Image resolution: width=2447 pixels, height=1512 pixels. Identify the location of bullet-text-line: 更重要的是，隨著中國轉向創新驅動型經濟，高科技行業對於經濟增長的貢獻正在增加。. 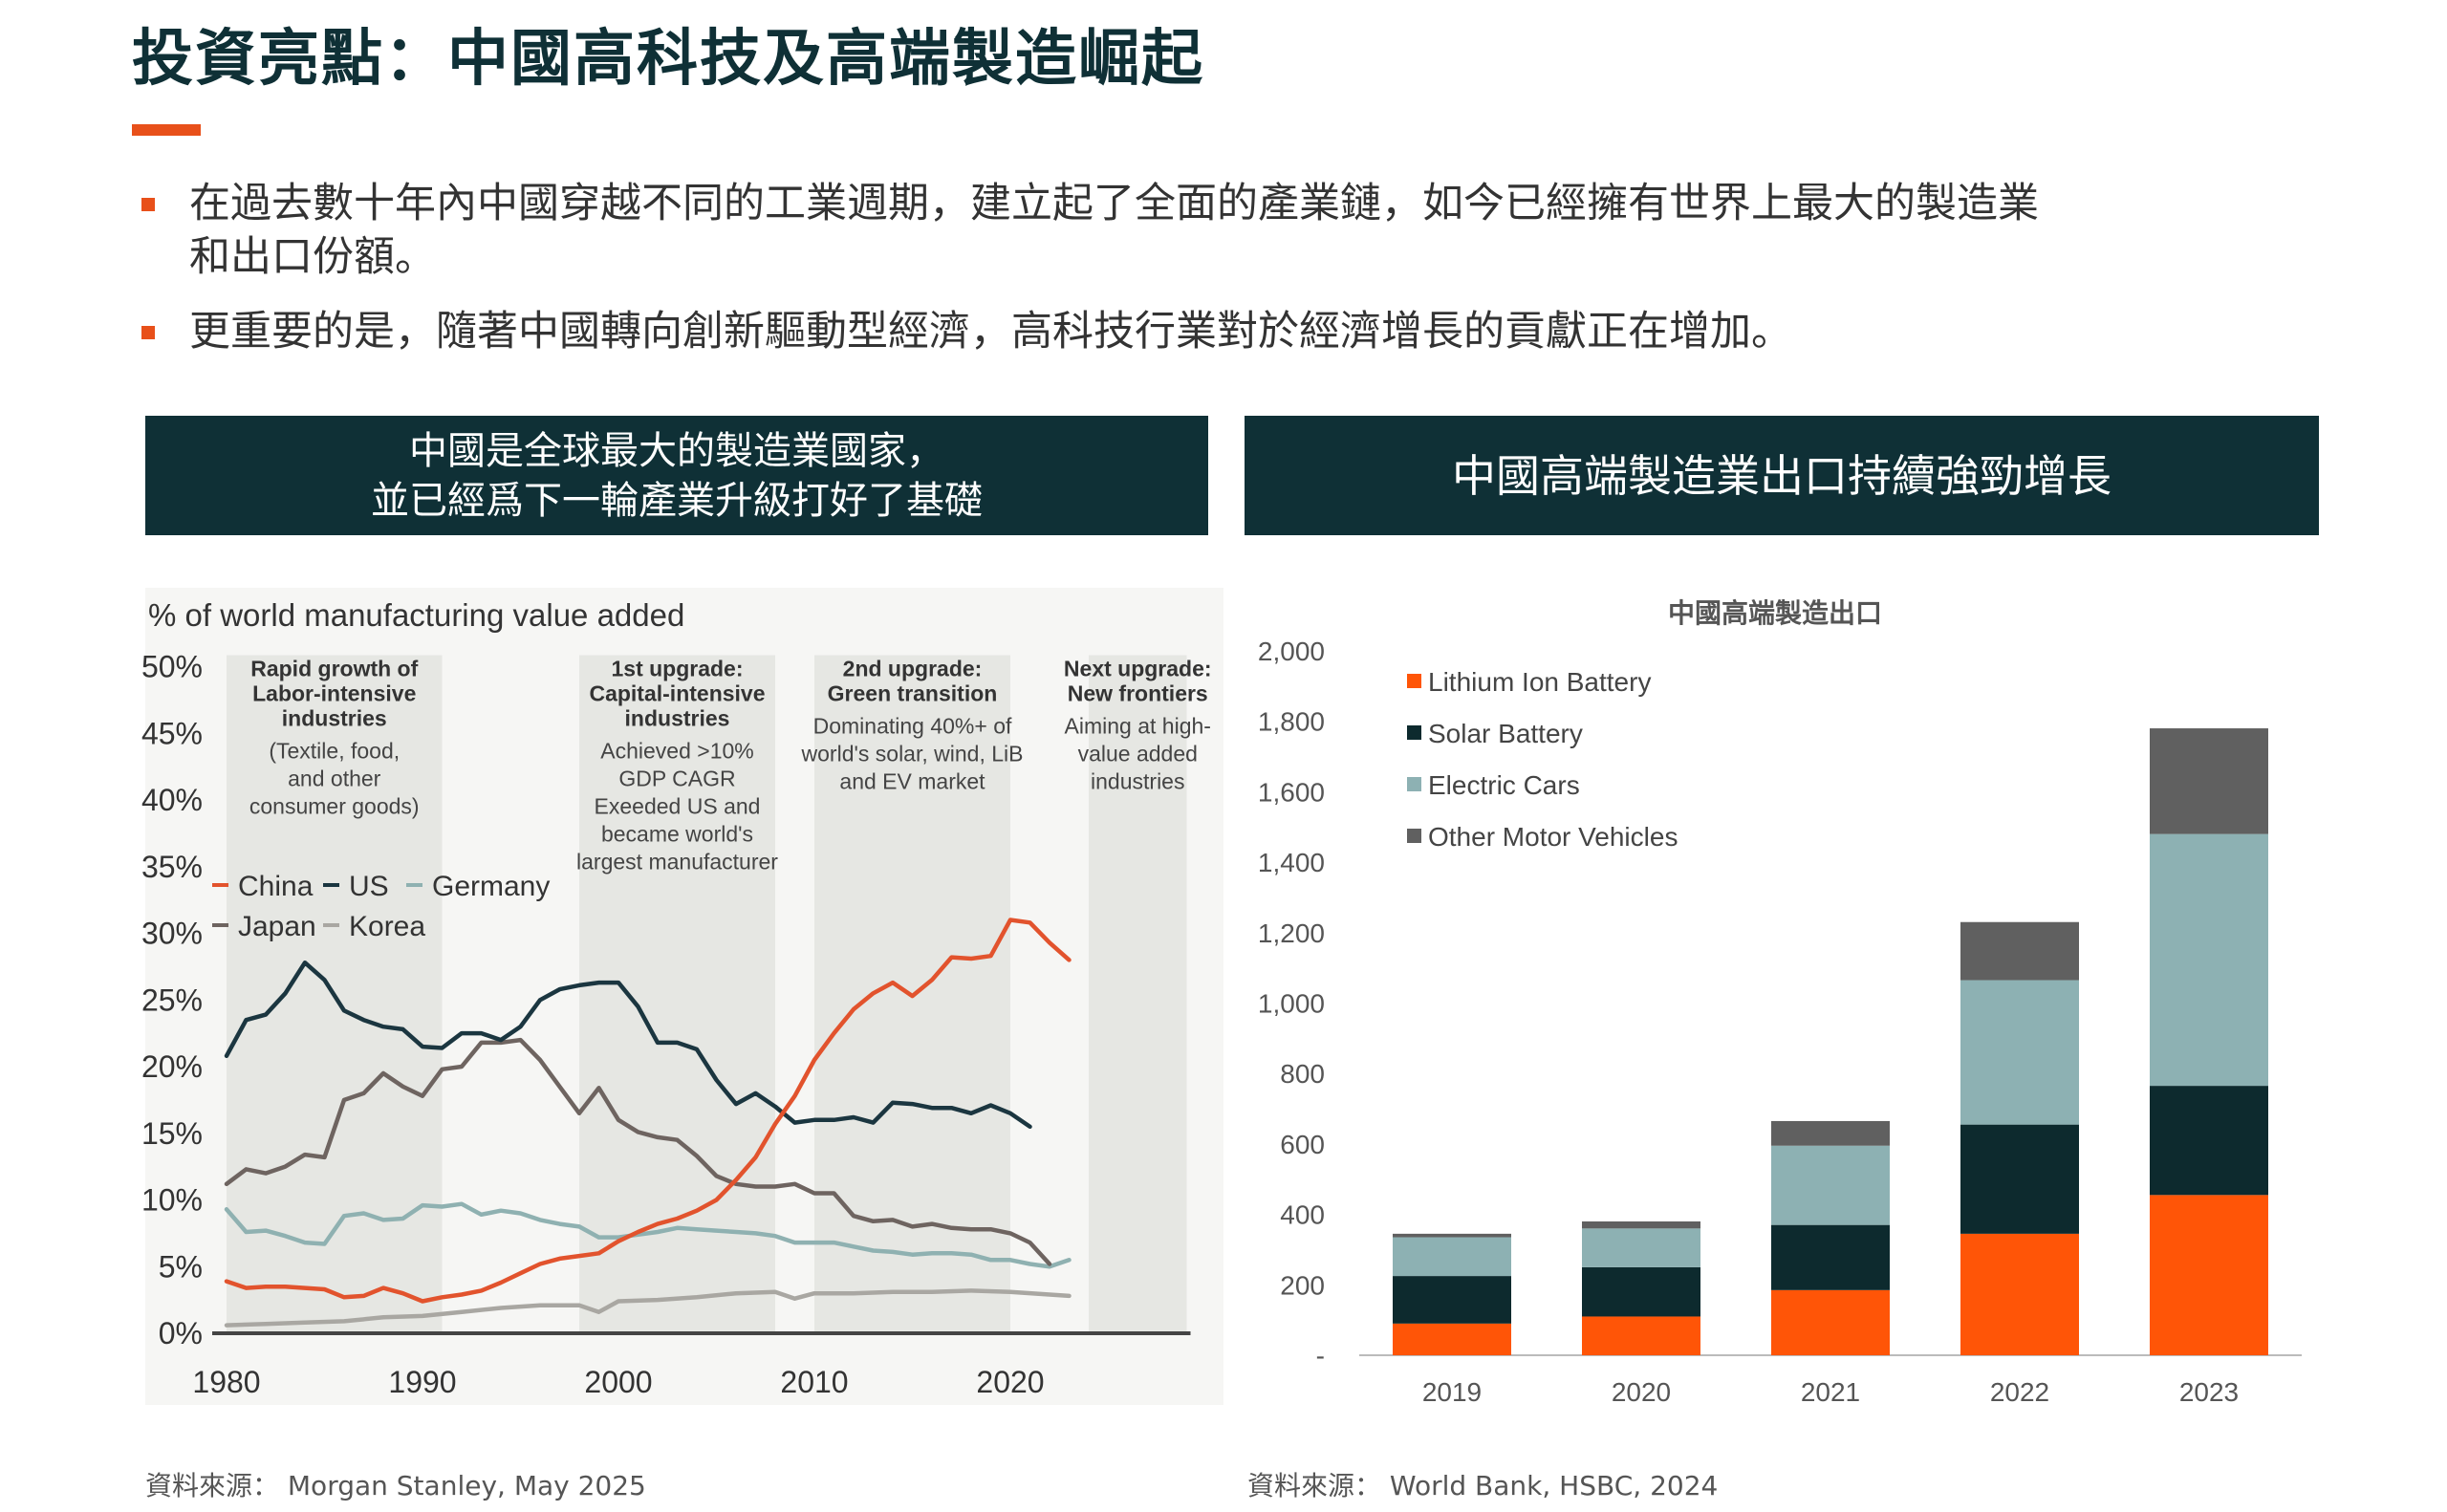
(990, 332).